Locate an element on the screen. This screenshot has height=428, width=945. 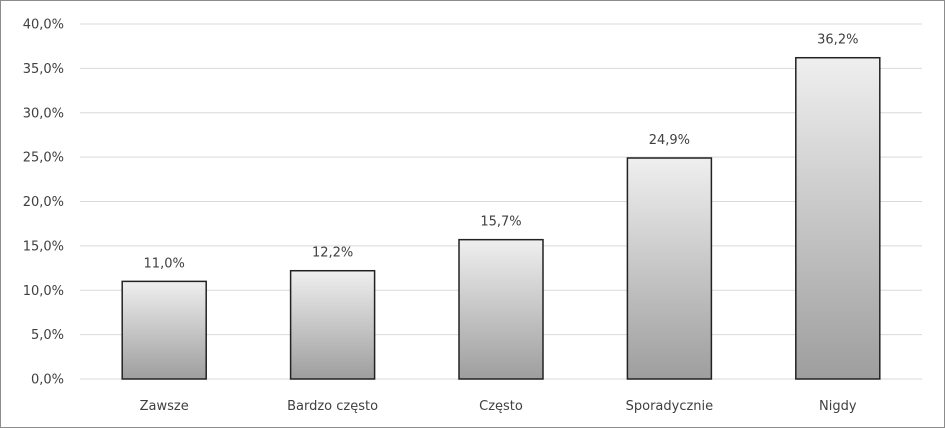
y-tick-label: 30,0% is located at coordinates (43, 113).